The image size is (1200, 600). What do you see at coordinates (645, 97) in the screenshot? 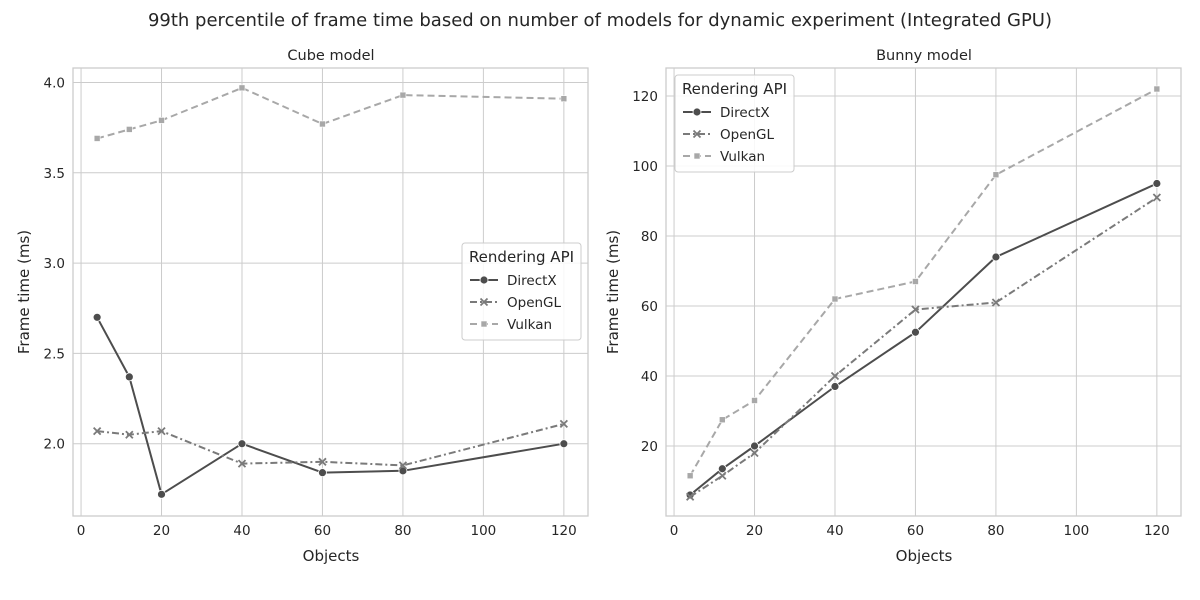
I see `y-tick-label: 120` at bounding box center [645, 97].